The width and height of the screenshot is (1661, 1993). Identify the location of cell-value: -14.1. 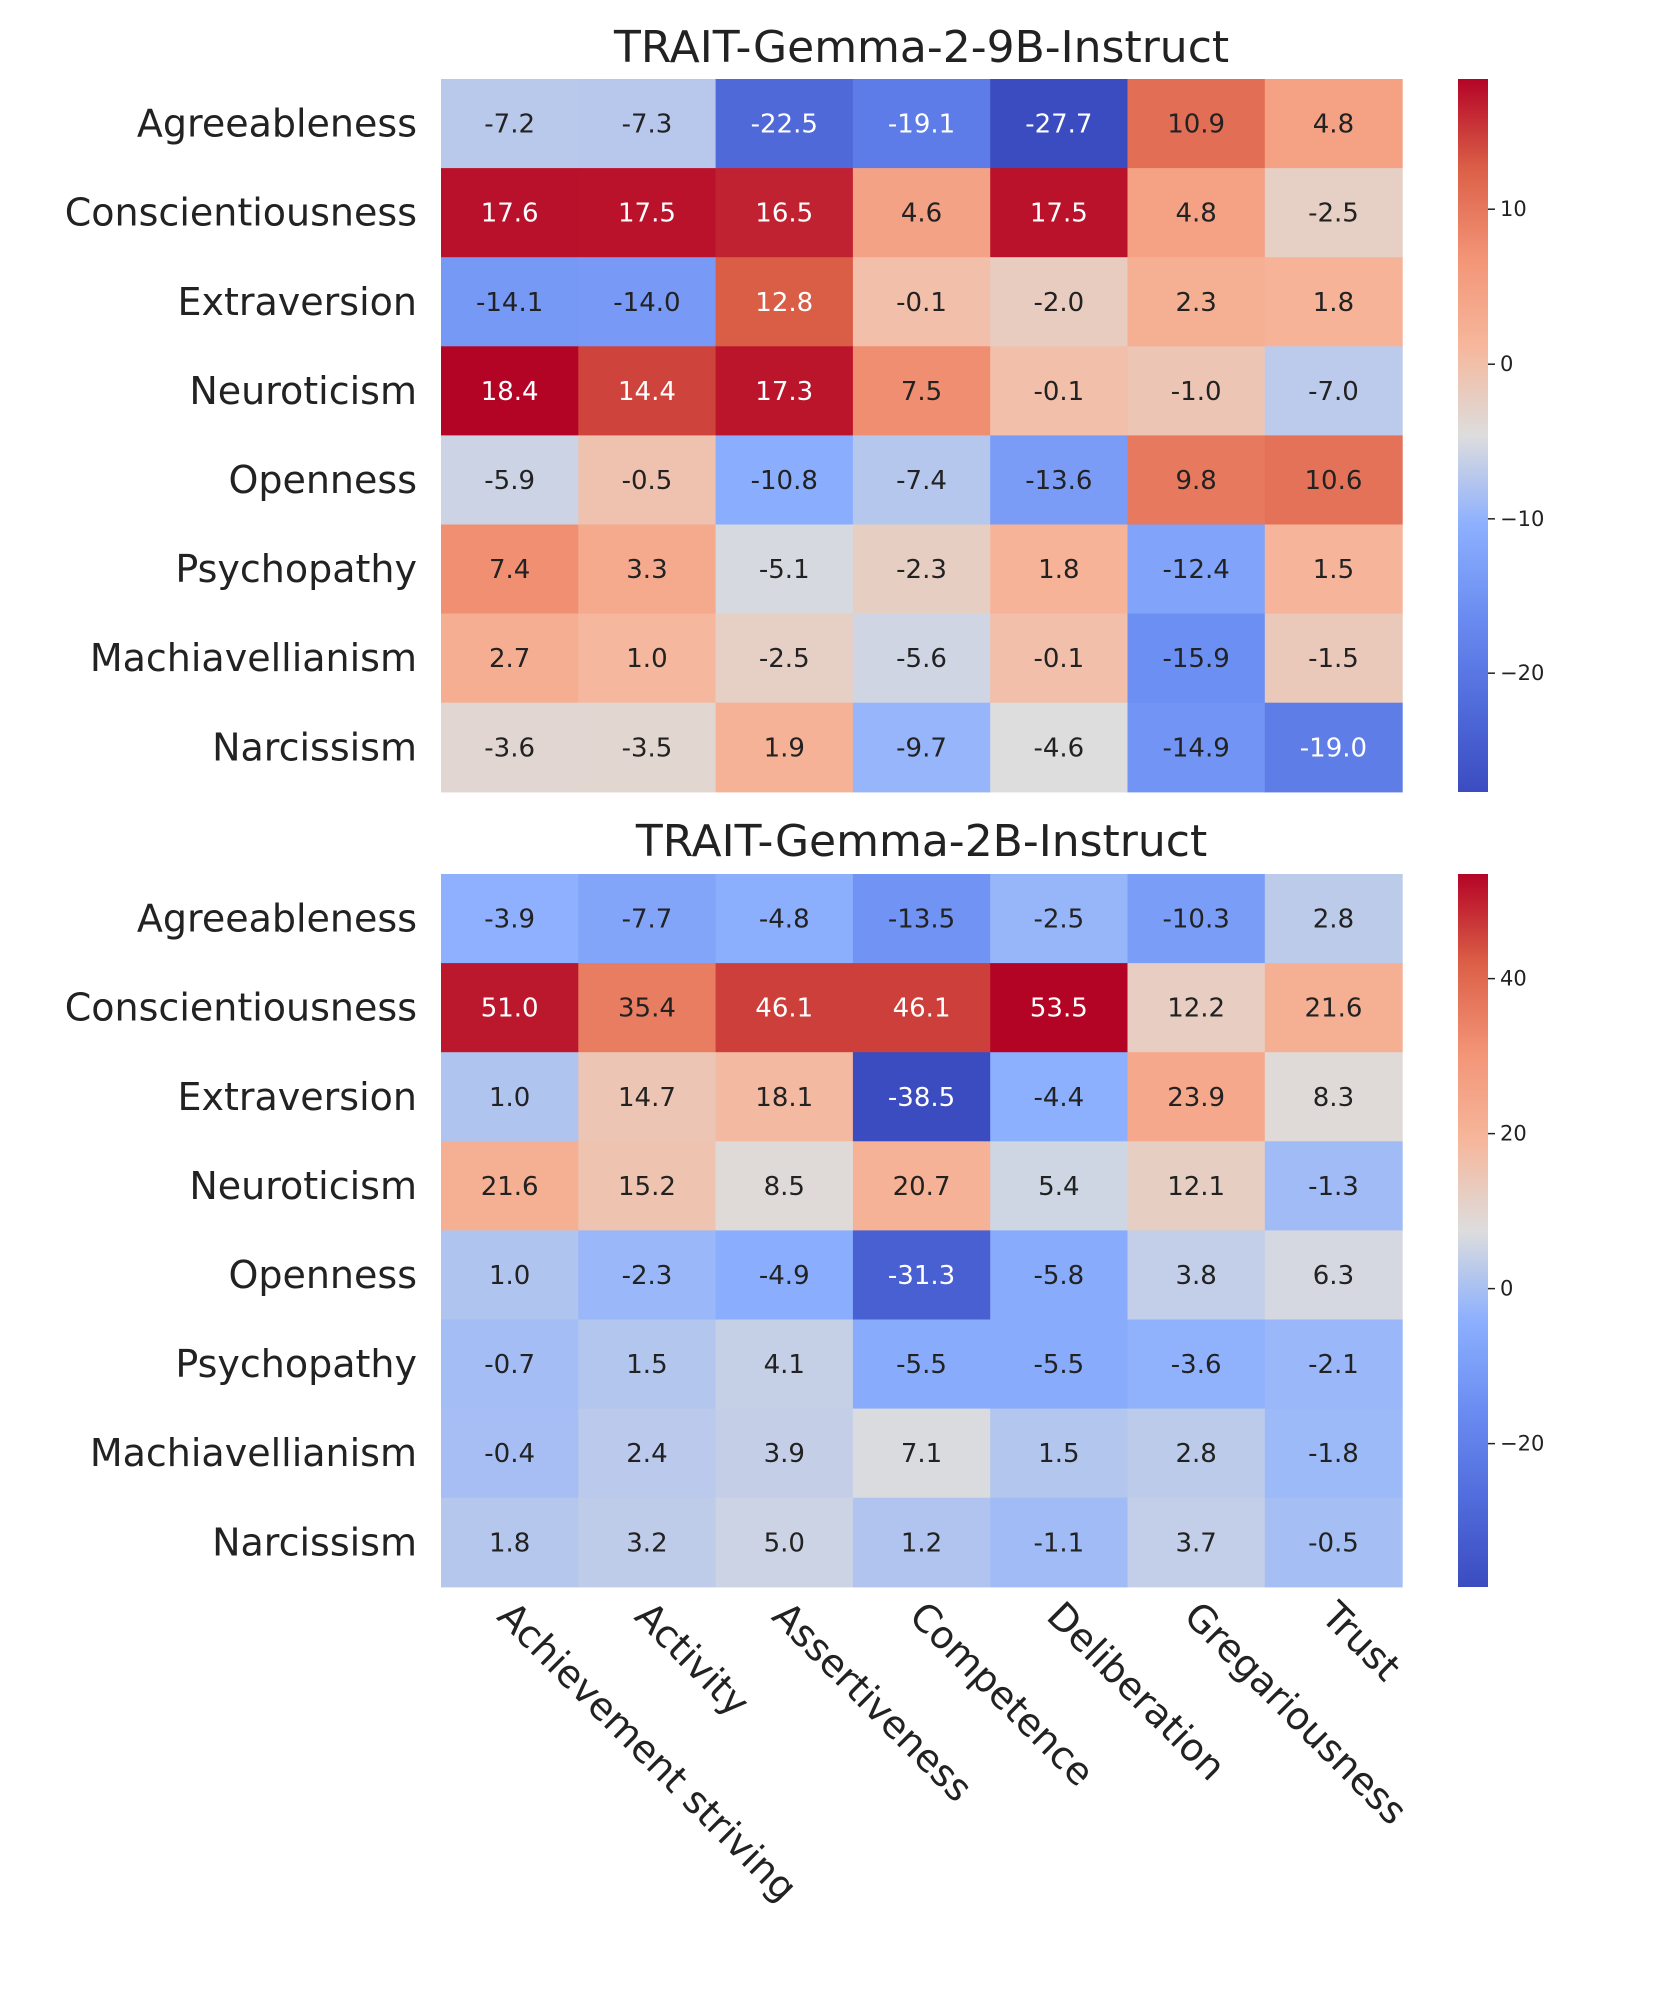
(509, 303).